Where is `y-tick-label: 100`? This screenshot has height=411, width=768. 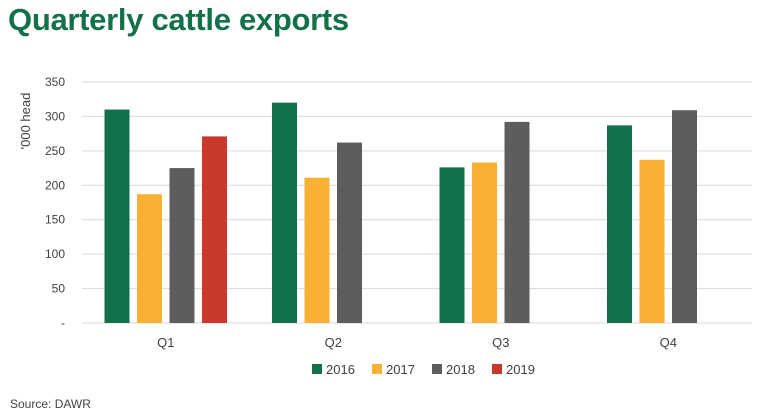
y-tick-label: 100 is located at coordinates (55, 254).